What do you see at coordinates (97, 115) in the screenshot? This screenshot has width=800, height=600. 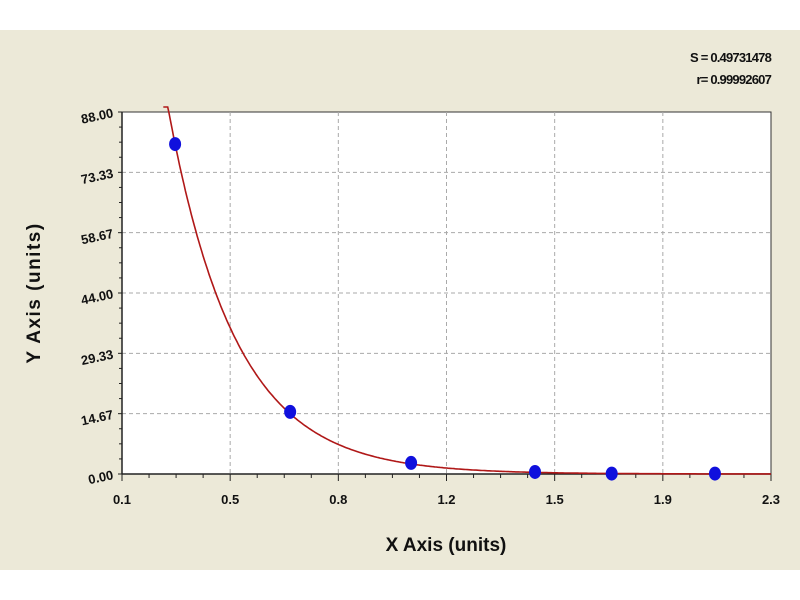 I see `y-tick-label: 88.00` at bounding box center [97, 115].